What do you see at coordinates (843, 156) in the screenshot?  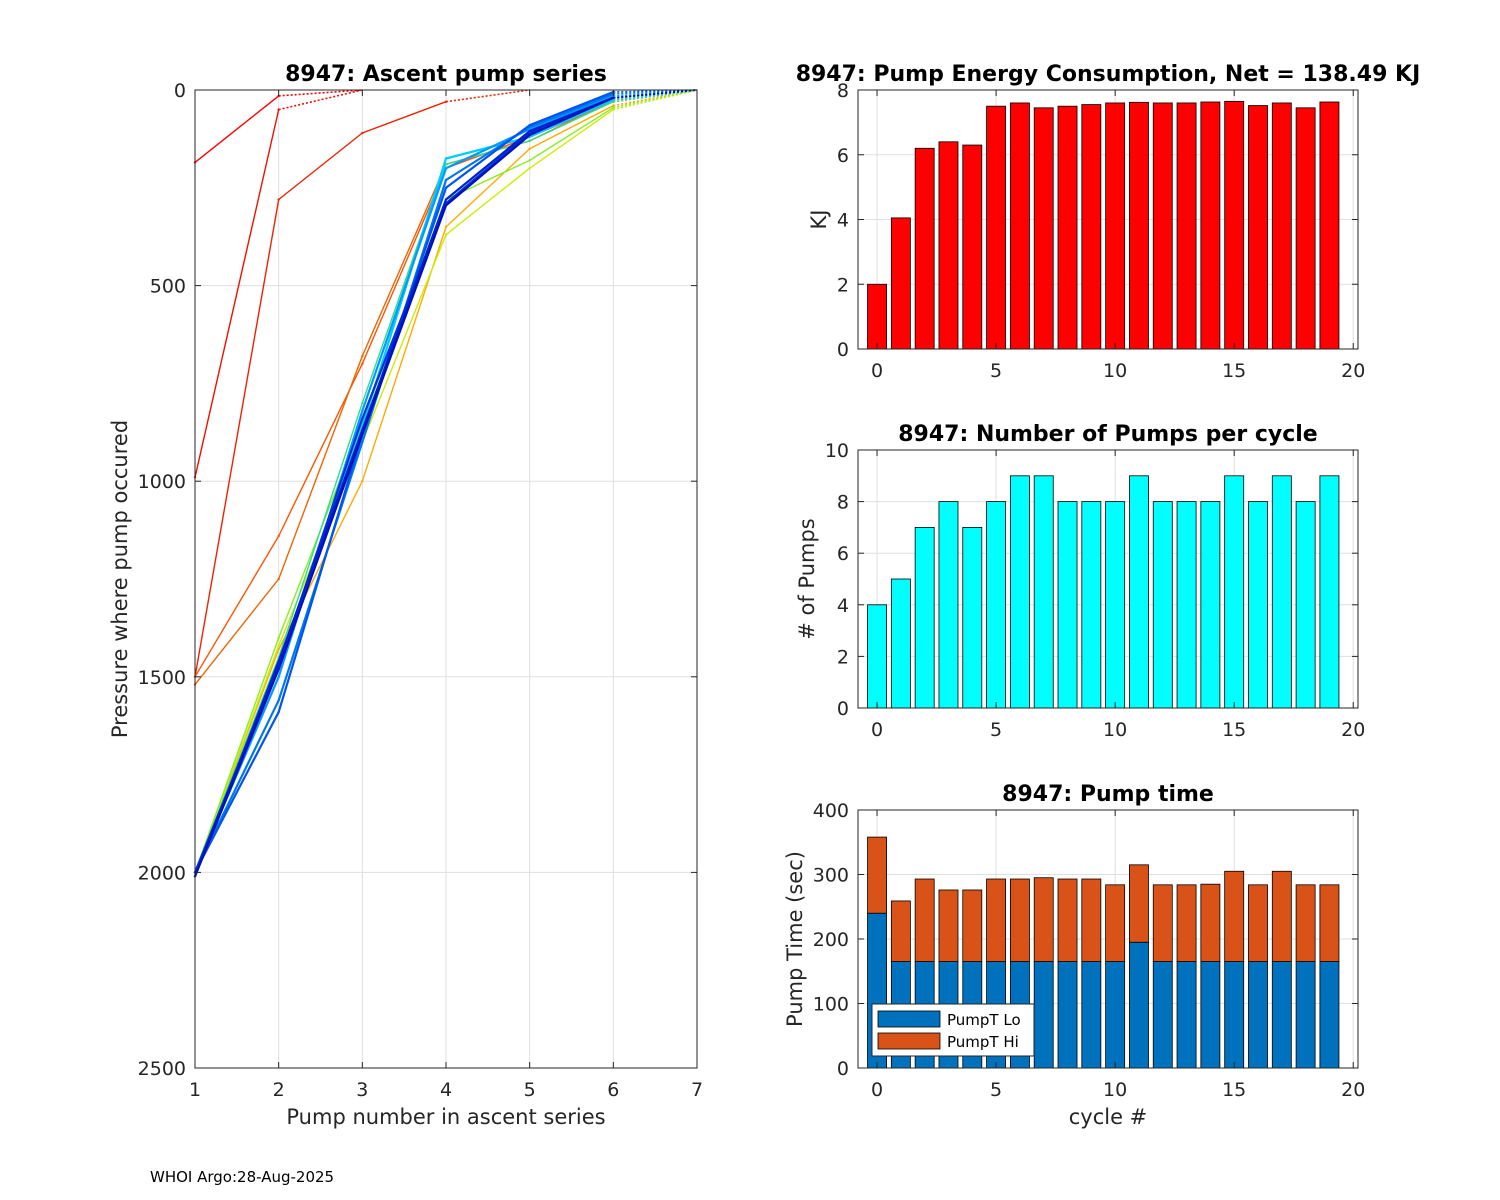 I see `y-tick-label: 6` at bounding box center [843, 156].